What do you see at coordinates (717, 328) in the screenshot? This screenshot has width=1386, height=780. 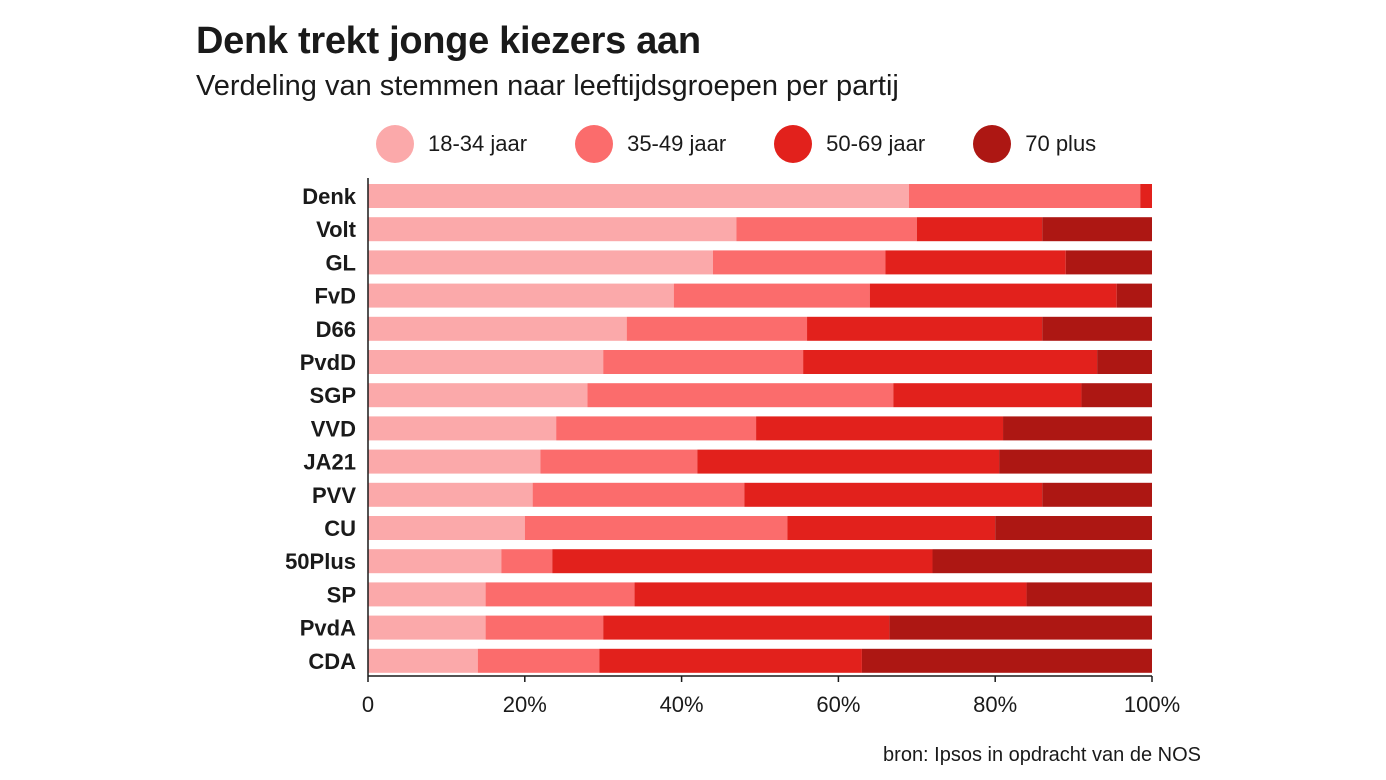 I see `bar-d66-35-49-jaar` at bounding box center [717, 328].